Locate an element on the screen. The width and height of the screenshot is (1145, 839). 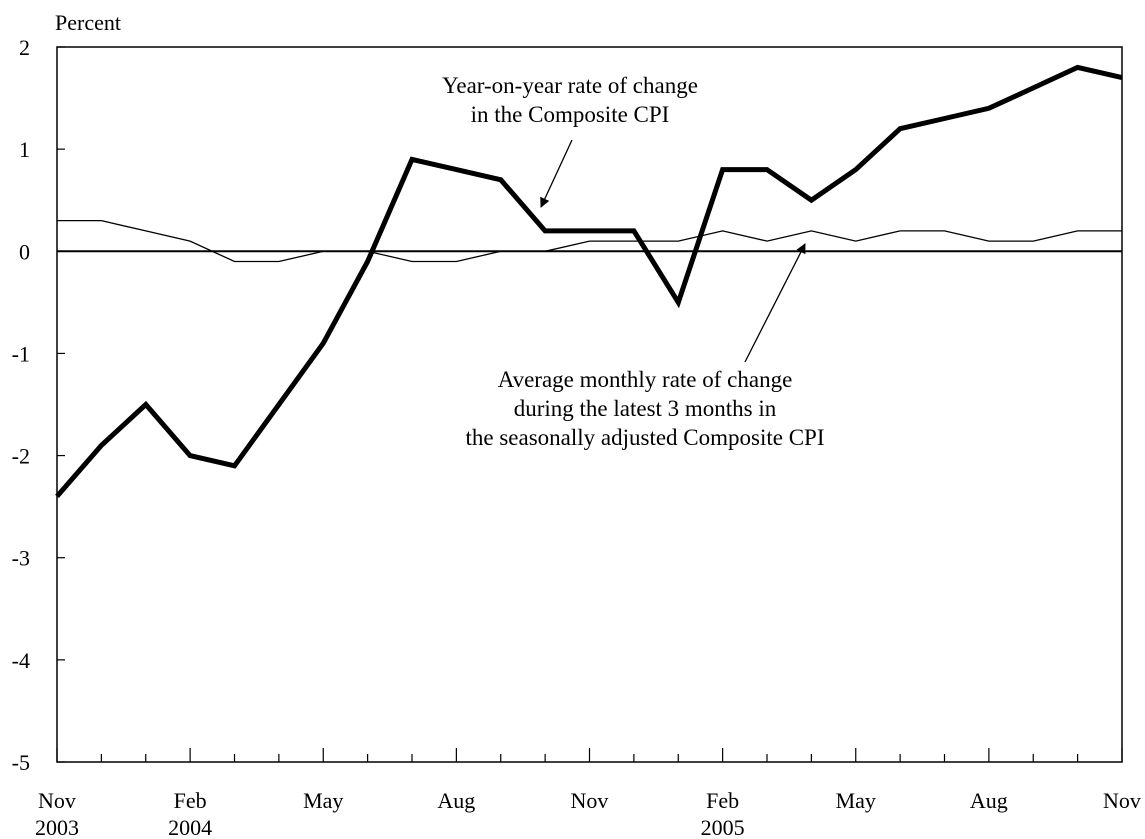
y-tick-label: -2 is located at coordinates (21, 456).